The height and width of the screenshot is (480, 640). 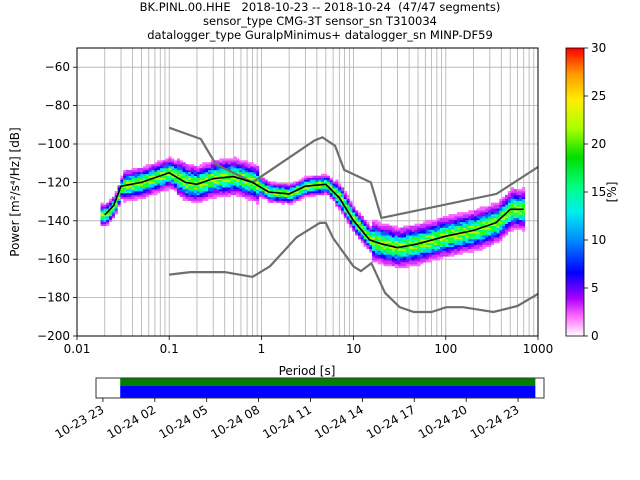 What do you see at coordinates (53, 298) in the screenshot?
I see `y-tick-label: −180` at bounding box center [53, 298].